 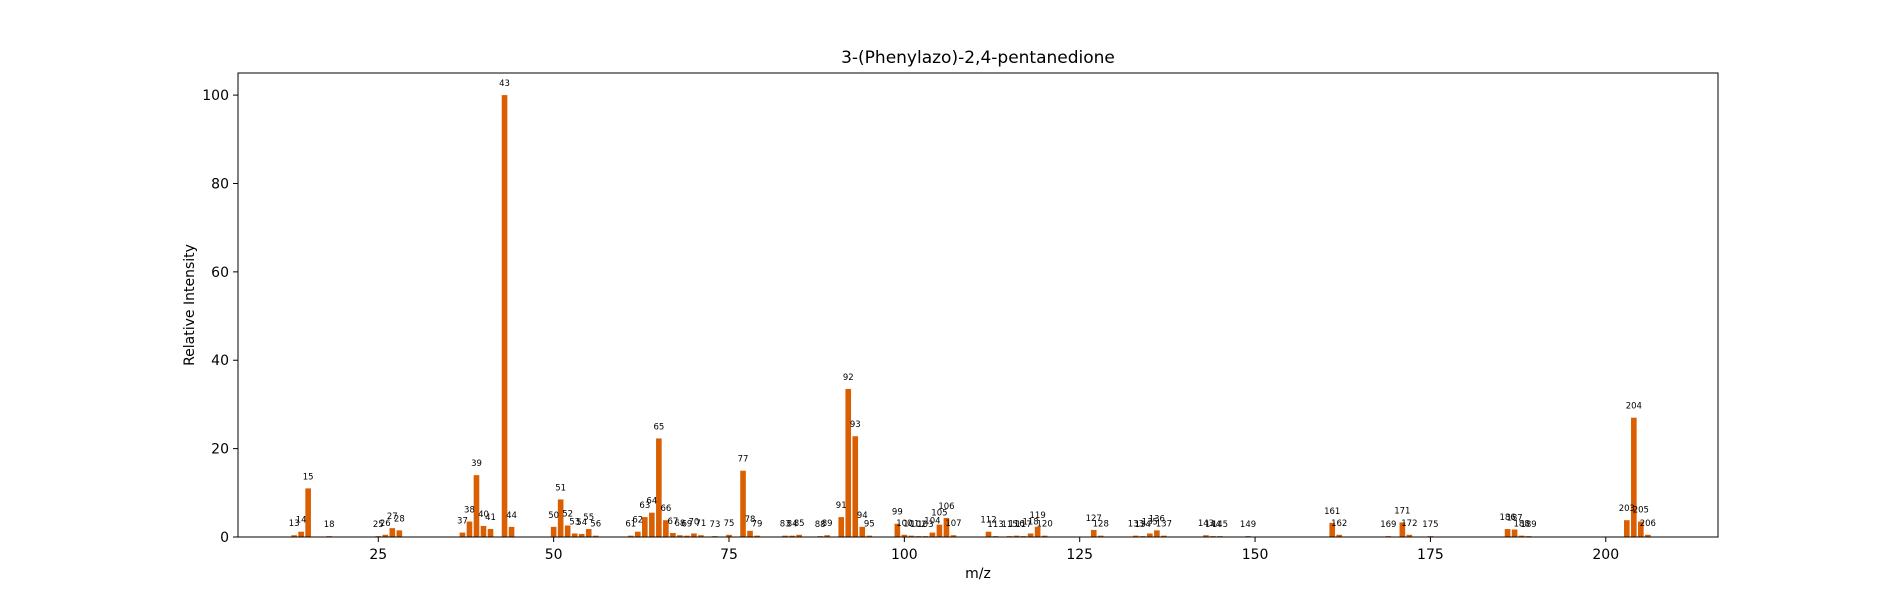 I want to click on peak-label-133: 133, so click(x=1136, y=525).